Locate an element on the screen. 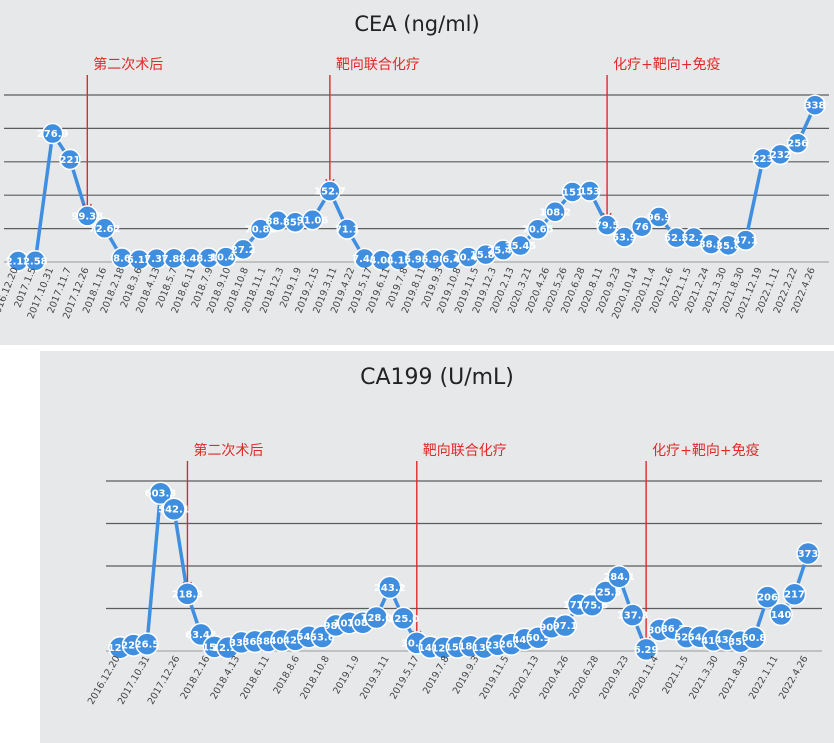 The height and width of the screenshot is (743, 834). data-label: 256 is located at coordinates (797, 144).